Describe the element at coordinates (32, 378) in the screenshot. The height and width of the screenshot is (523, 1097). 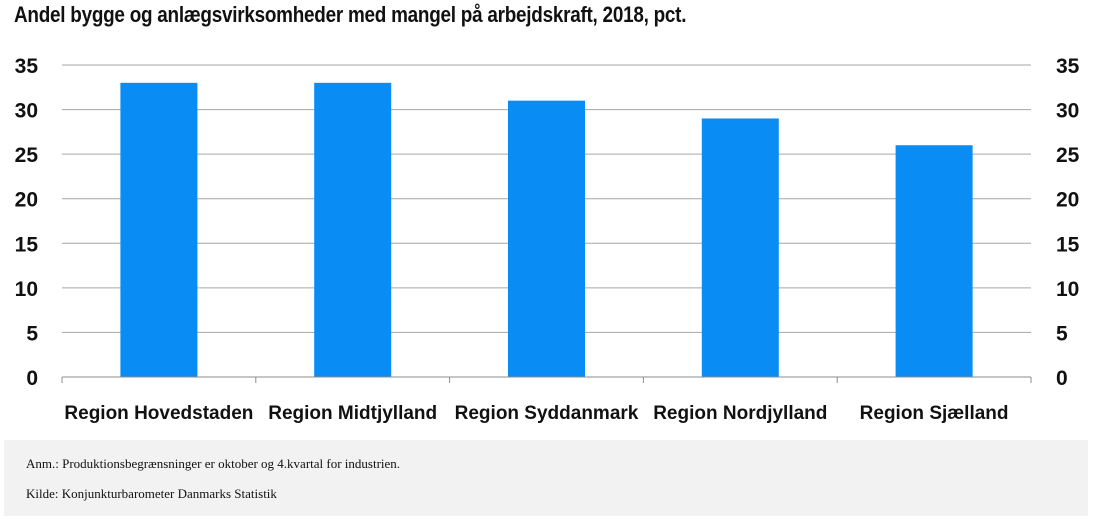
I see `y-tick-label-left: 0` at that location.